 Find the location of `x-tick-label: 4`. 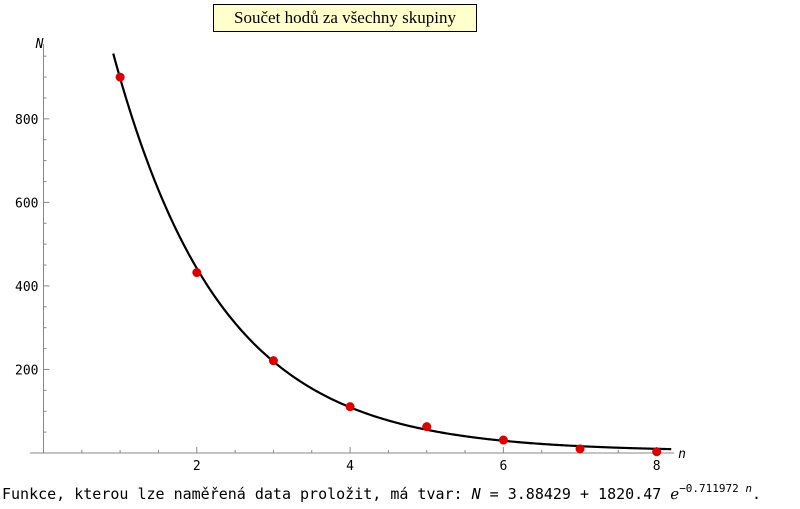

x-tick-label: 4 is located at coordinates (350, 466).